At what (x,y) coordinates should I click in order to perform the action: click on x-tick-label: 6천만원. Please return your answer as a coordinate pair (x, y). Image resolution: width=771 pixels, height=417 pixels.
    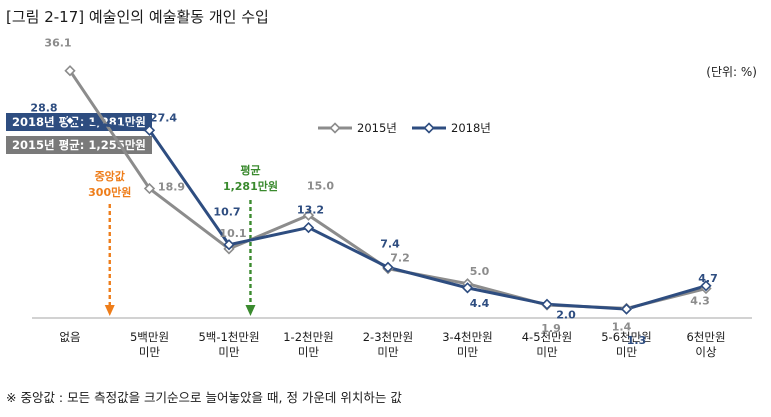
    Looking at the image, I should click on (705, 337).